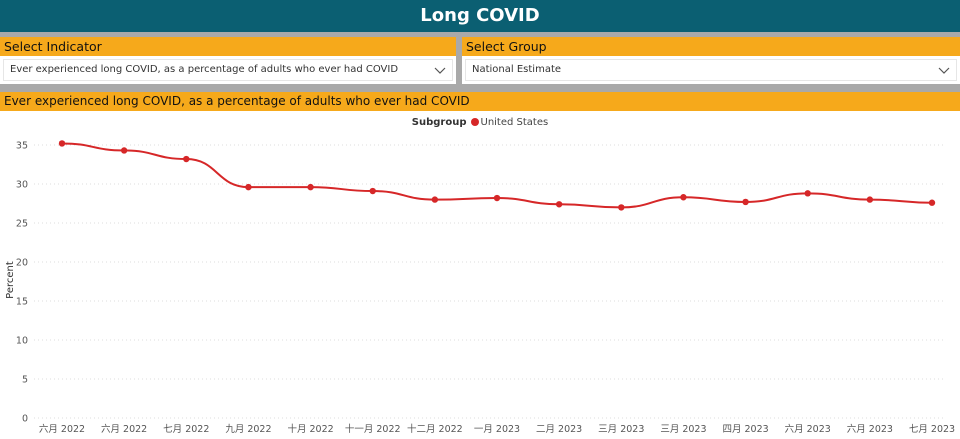 The width and height of the screenshot is (960, 439). I want to click on page-title: Long COVID, so click(480, 15).